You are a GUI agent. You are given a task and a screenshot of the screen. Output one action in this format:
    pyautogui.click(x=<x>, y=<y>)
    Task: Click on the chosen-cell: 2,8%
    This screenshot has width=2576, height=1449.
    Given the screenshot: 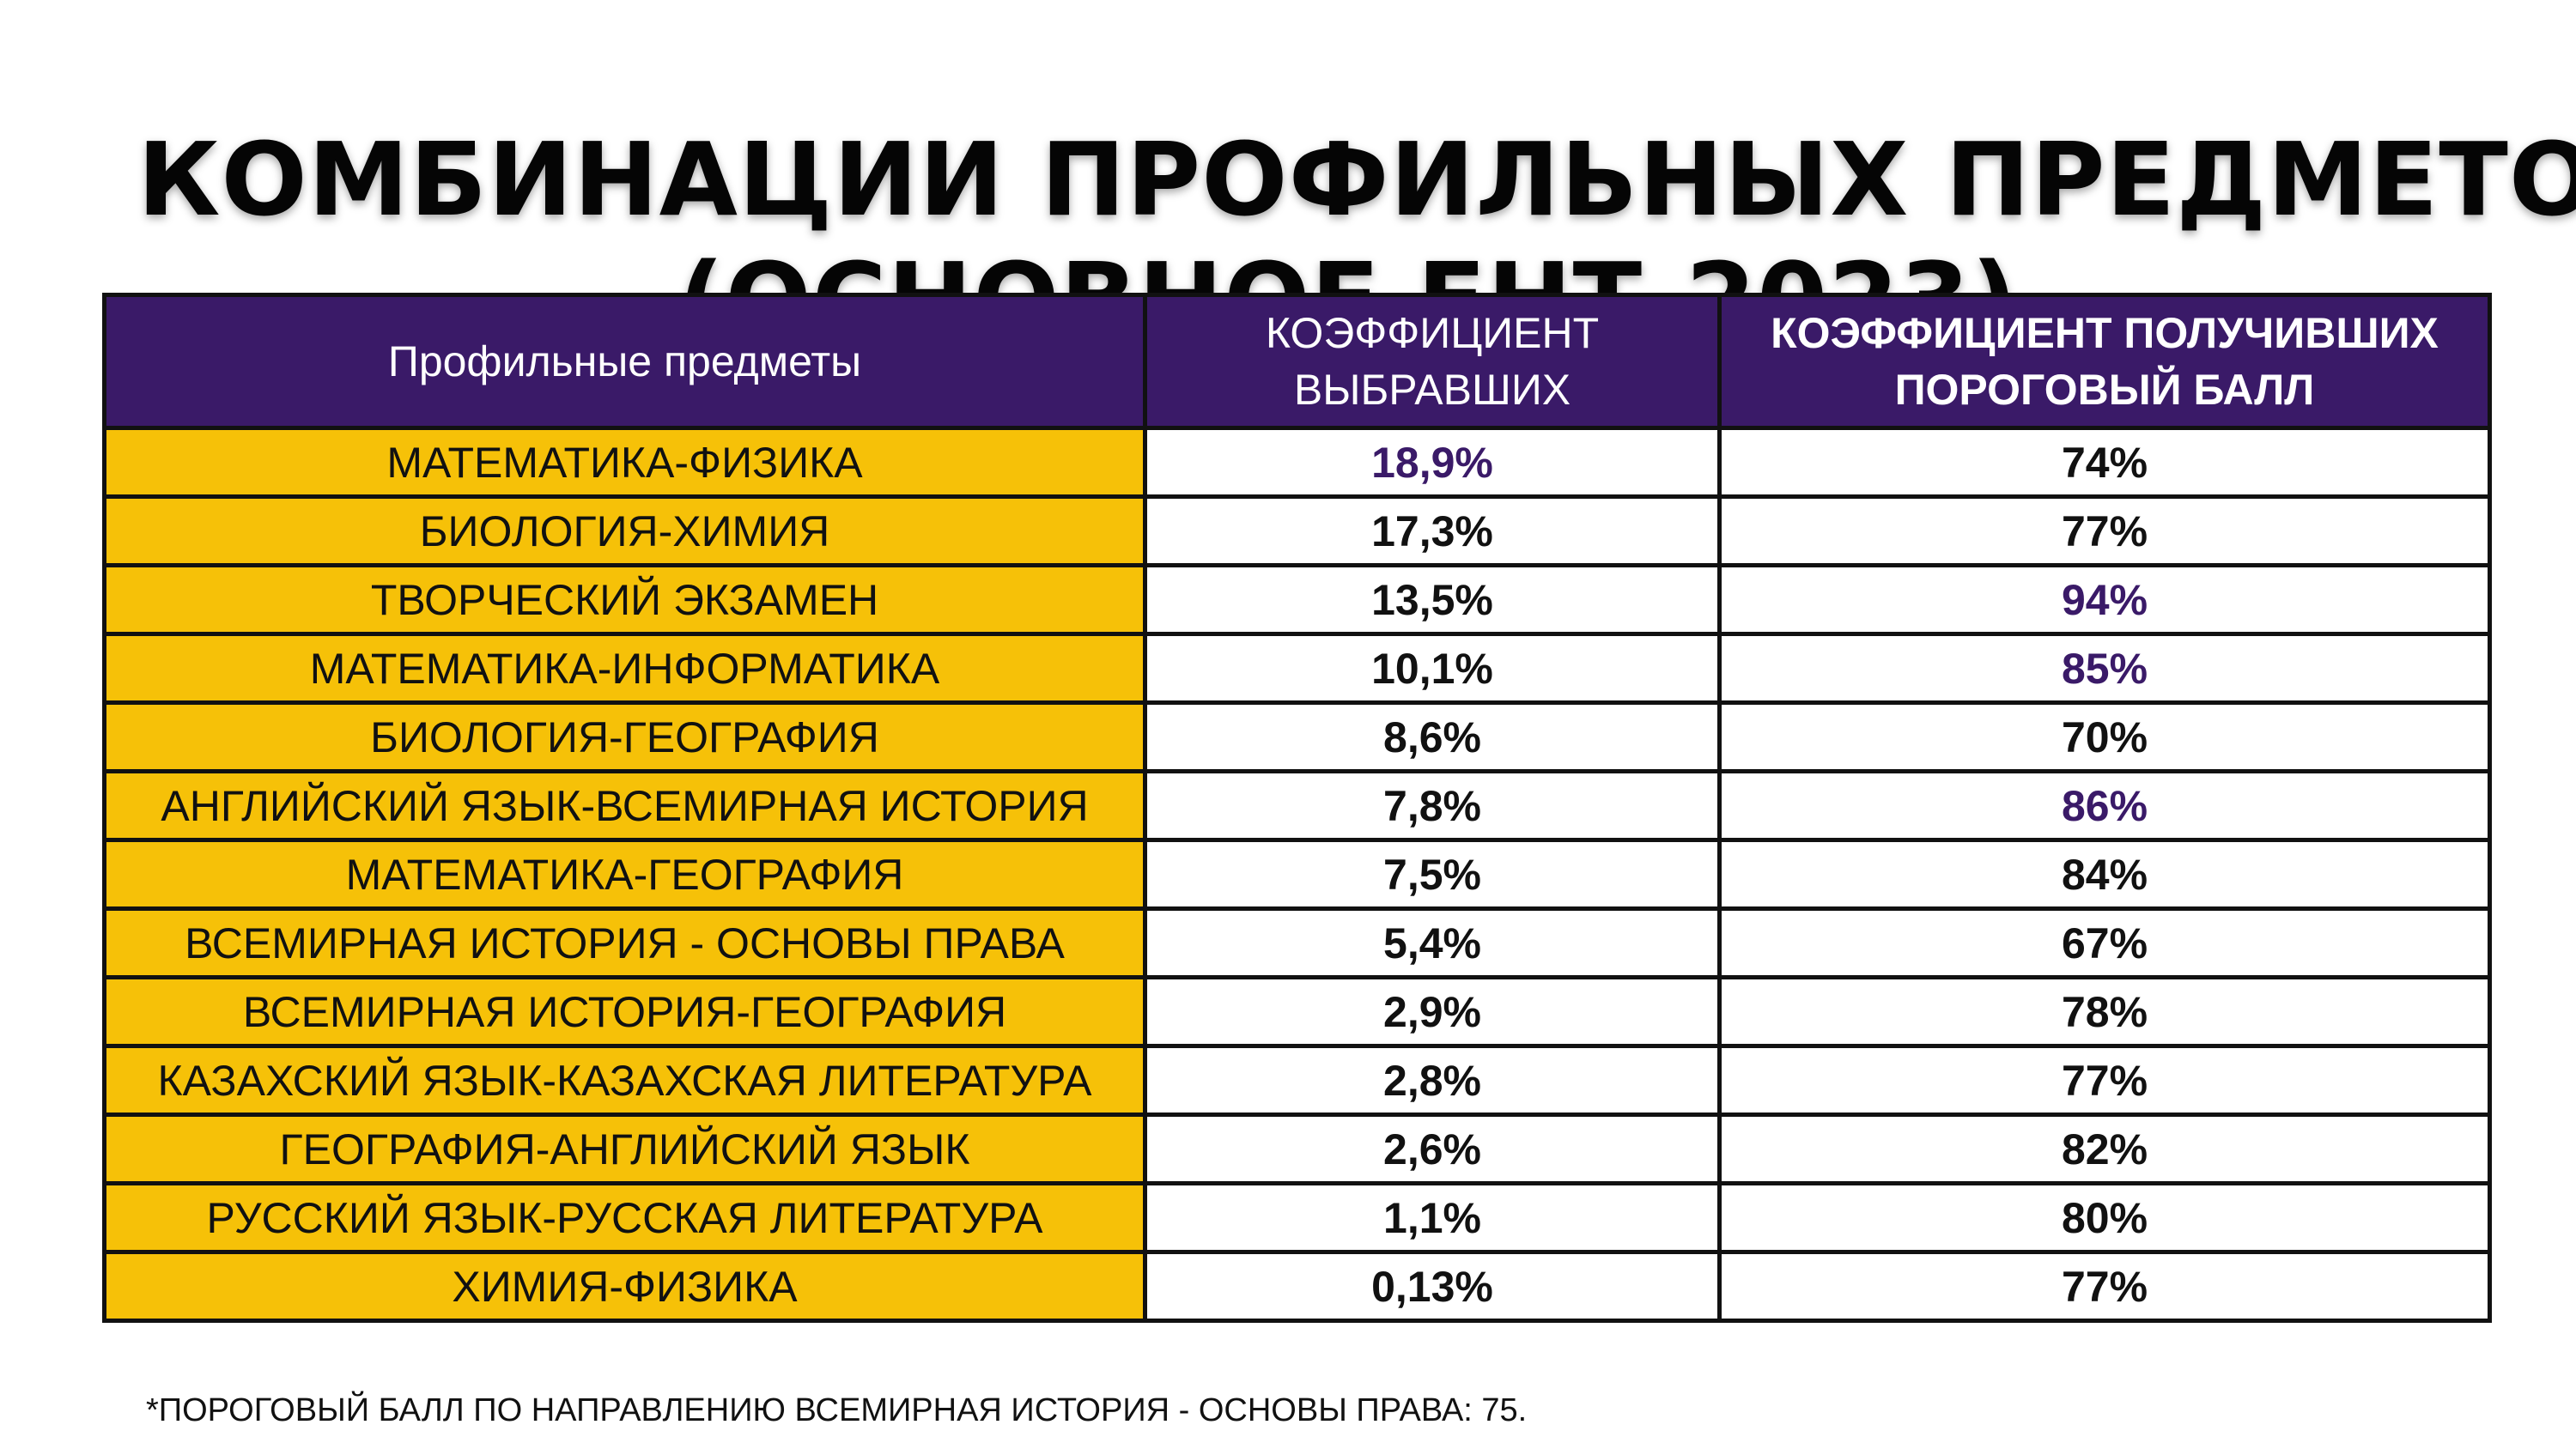 What is the action you would take?
    pyautogui.click(x=1433, y=1080)
    